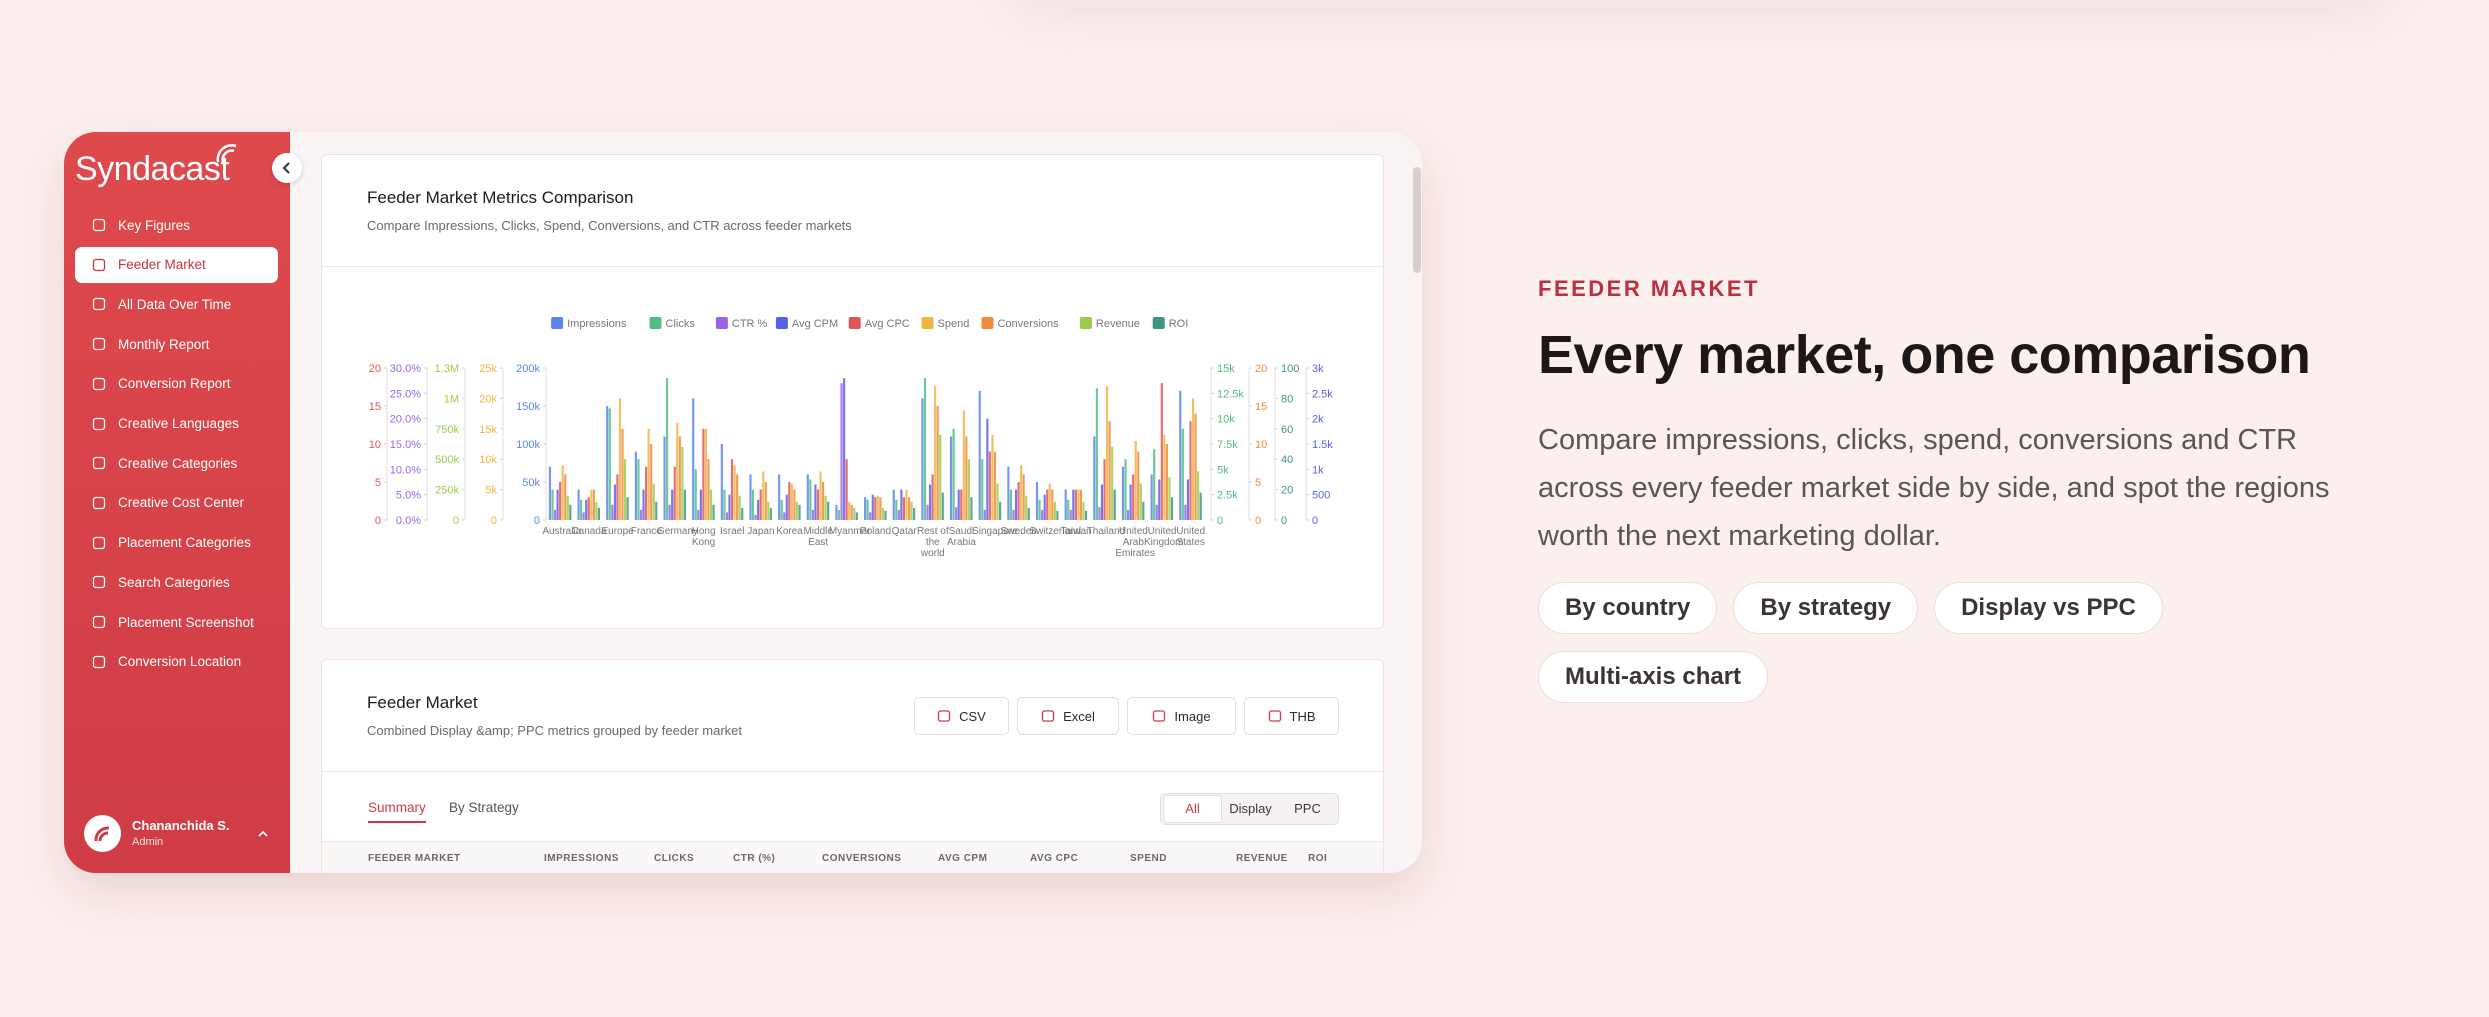  I want to click on column-header: SPEND, so click(1148, 858).